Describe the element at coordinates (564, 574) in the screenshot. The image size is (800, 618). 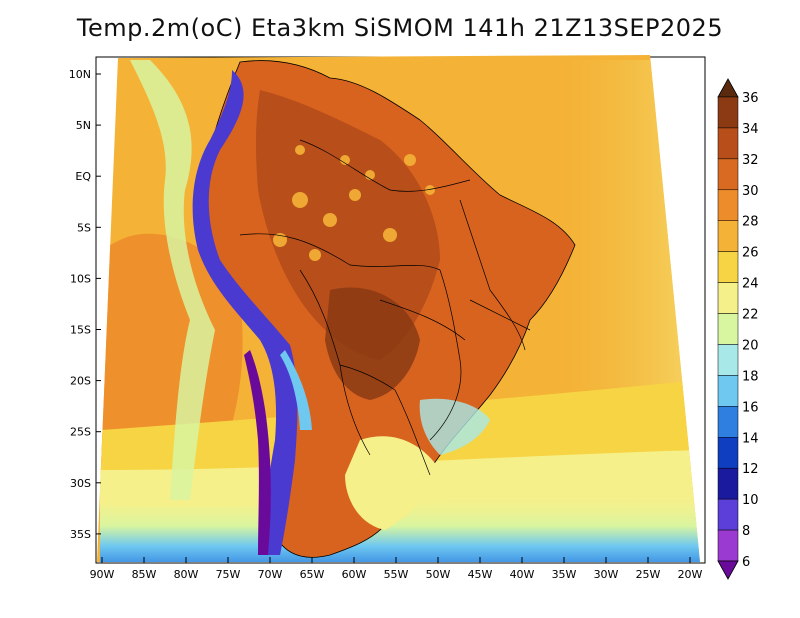
I see `lon-label: 35W` at that location.